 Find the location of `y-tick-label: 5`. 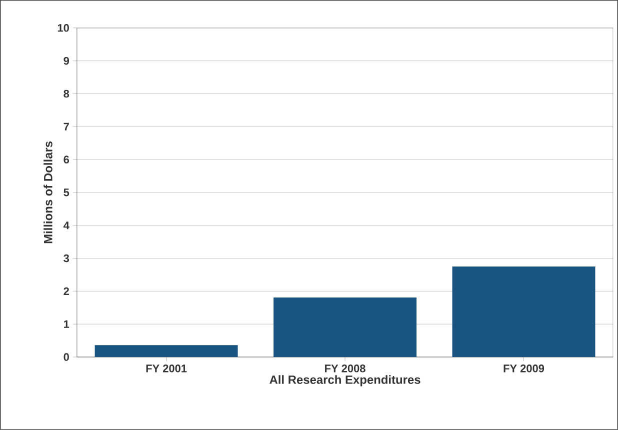

y-tick-label: 5 is located at coordinates (67, 192).